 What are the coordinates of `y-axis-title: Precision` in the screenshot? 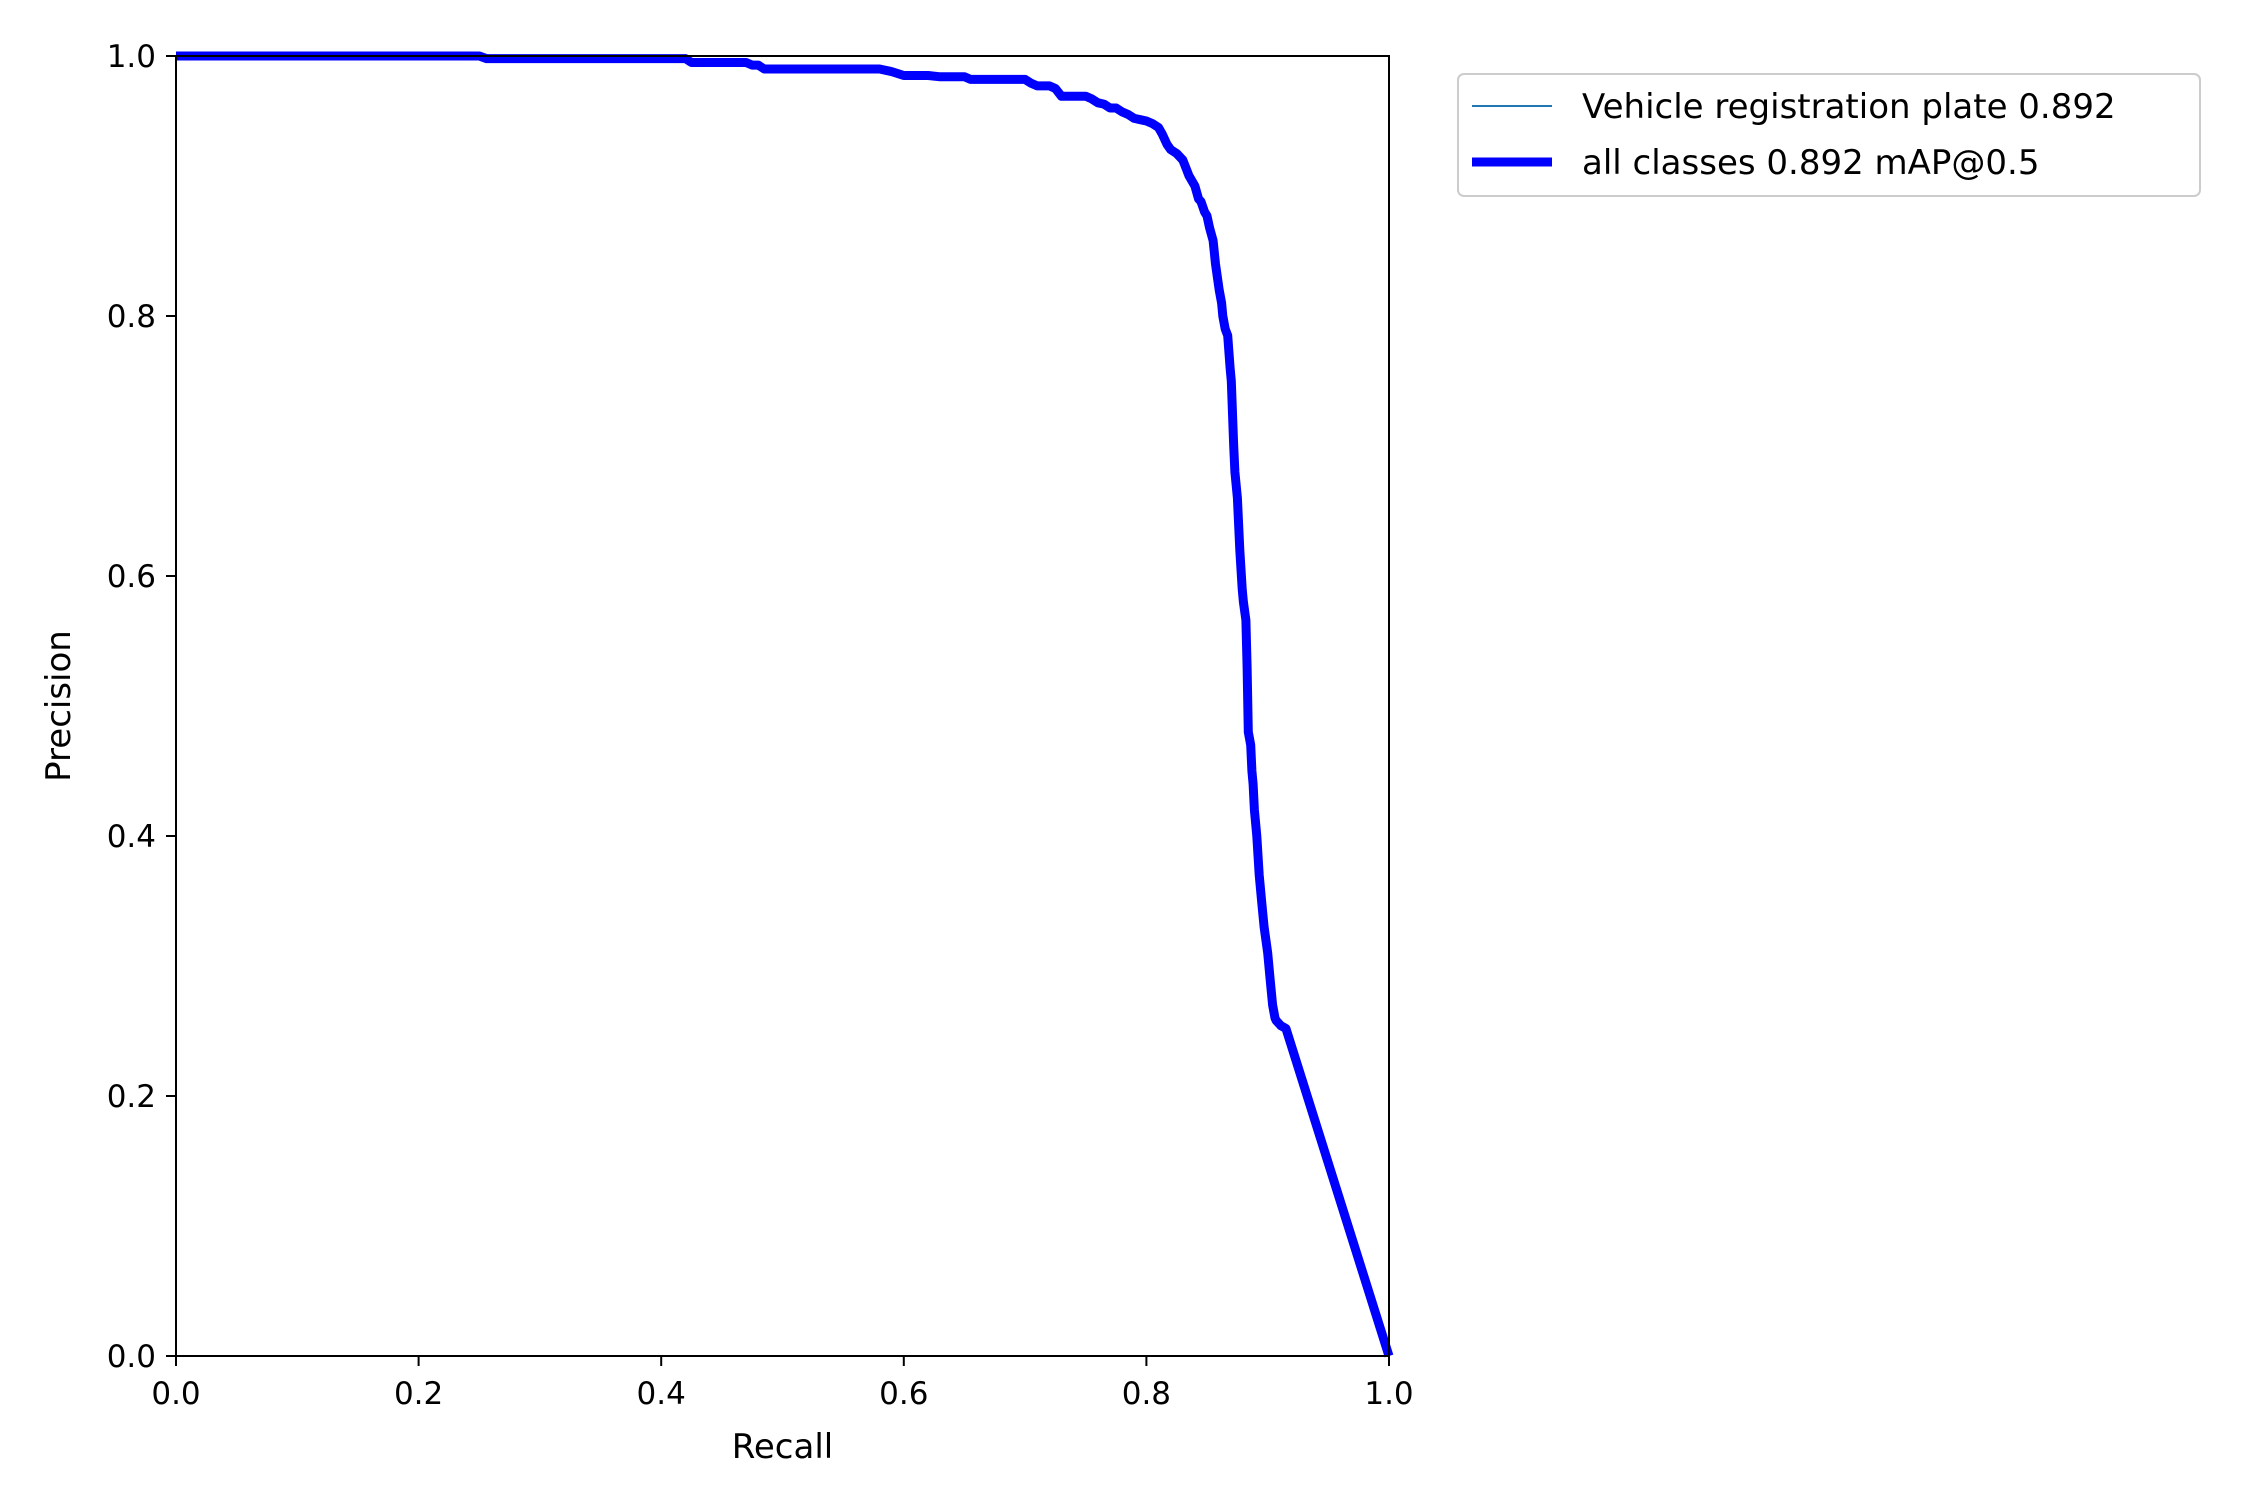 It's located at (59, 706).